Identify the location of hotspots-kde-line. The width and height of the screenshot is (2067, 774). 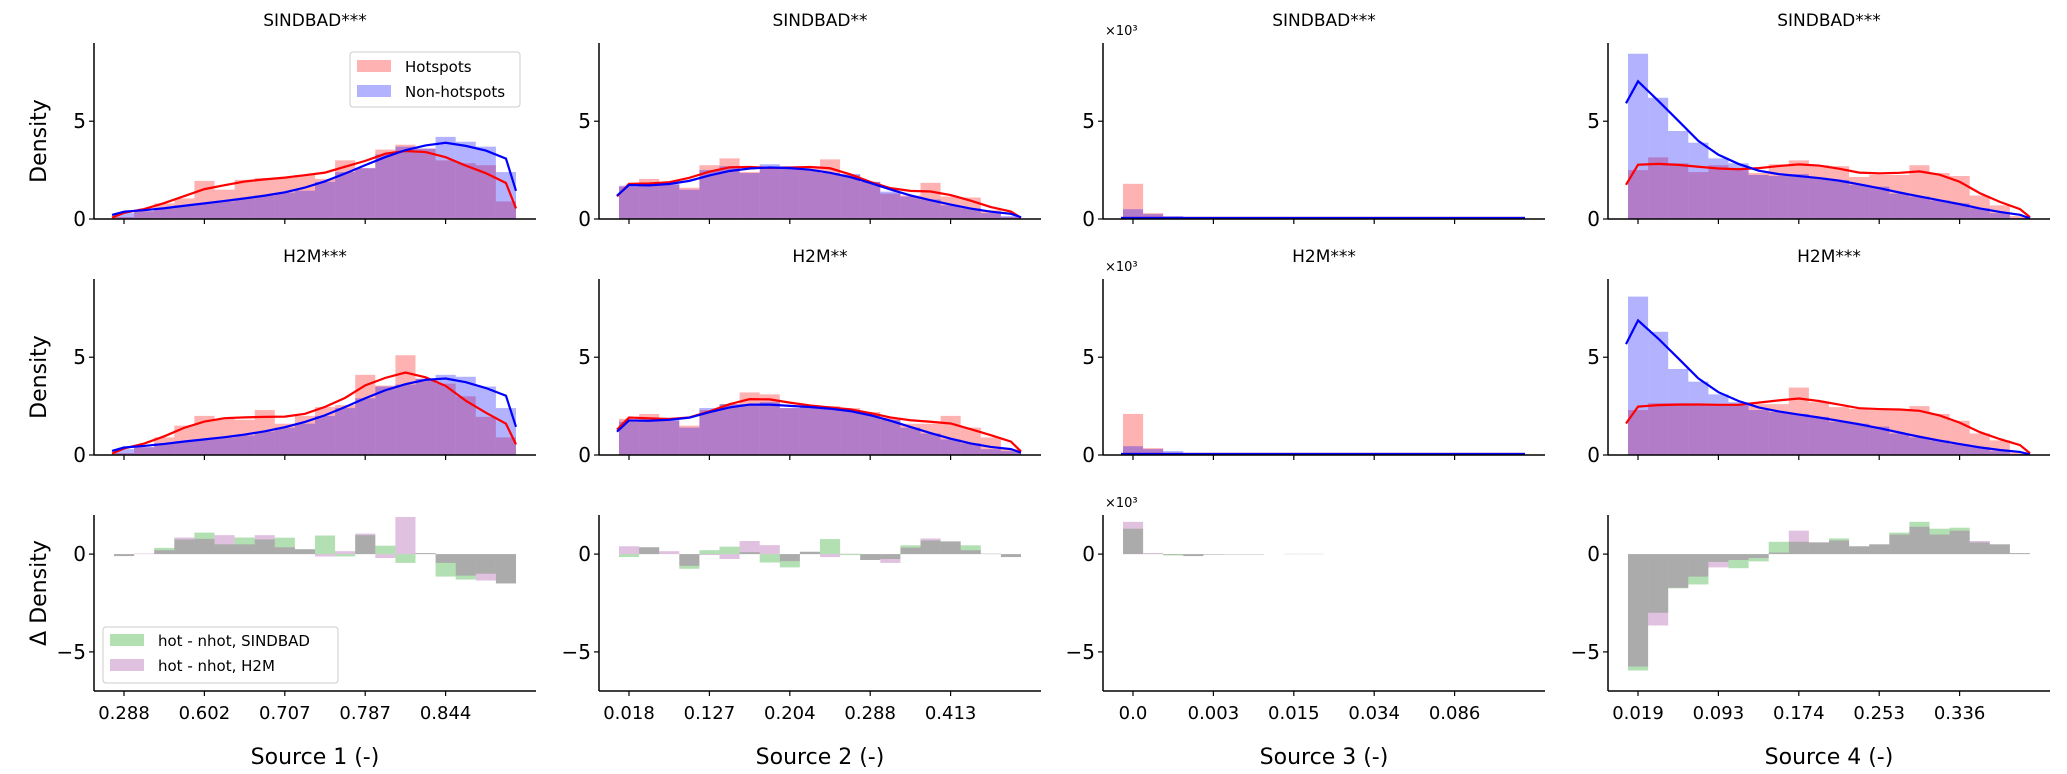
(314, 413).